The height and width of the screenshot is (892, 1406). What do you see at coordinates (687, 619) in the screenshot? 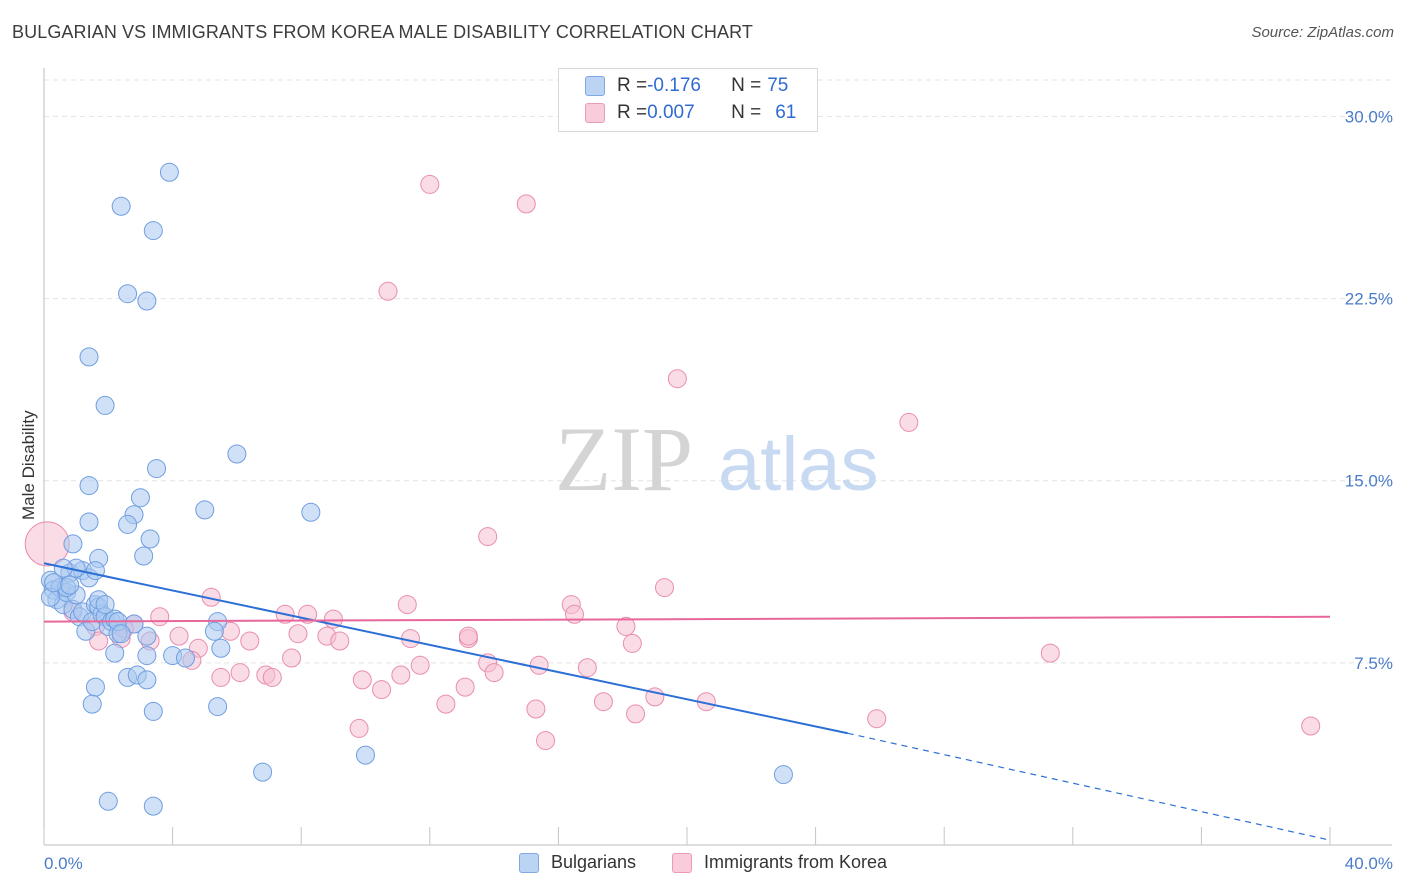
I see `korea-trend-line` at bounding box center [687, 619].